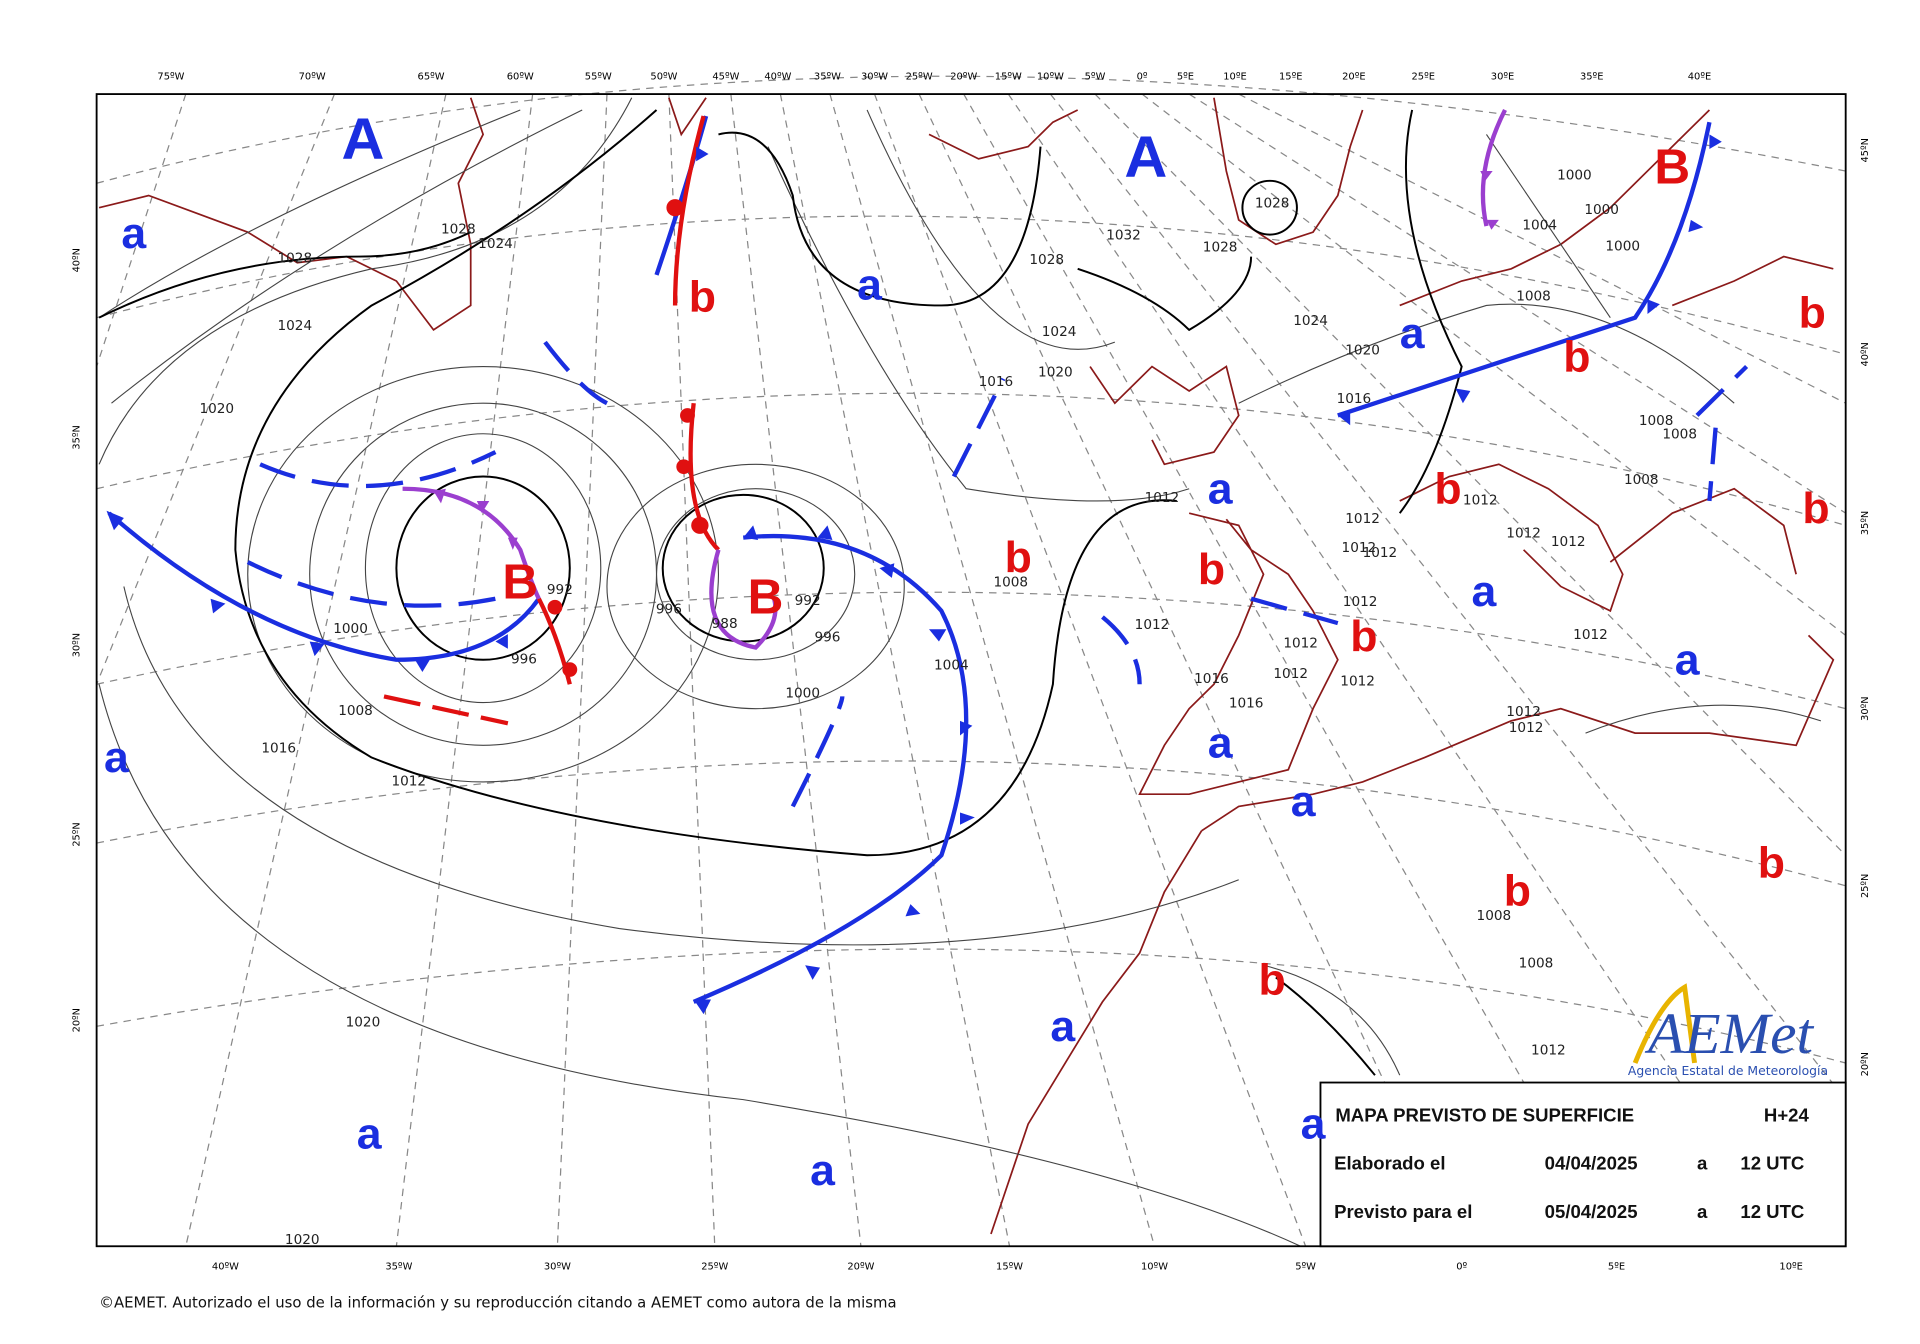  I want to click on top-axis-label: 20ºW, so click(963, 76).